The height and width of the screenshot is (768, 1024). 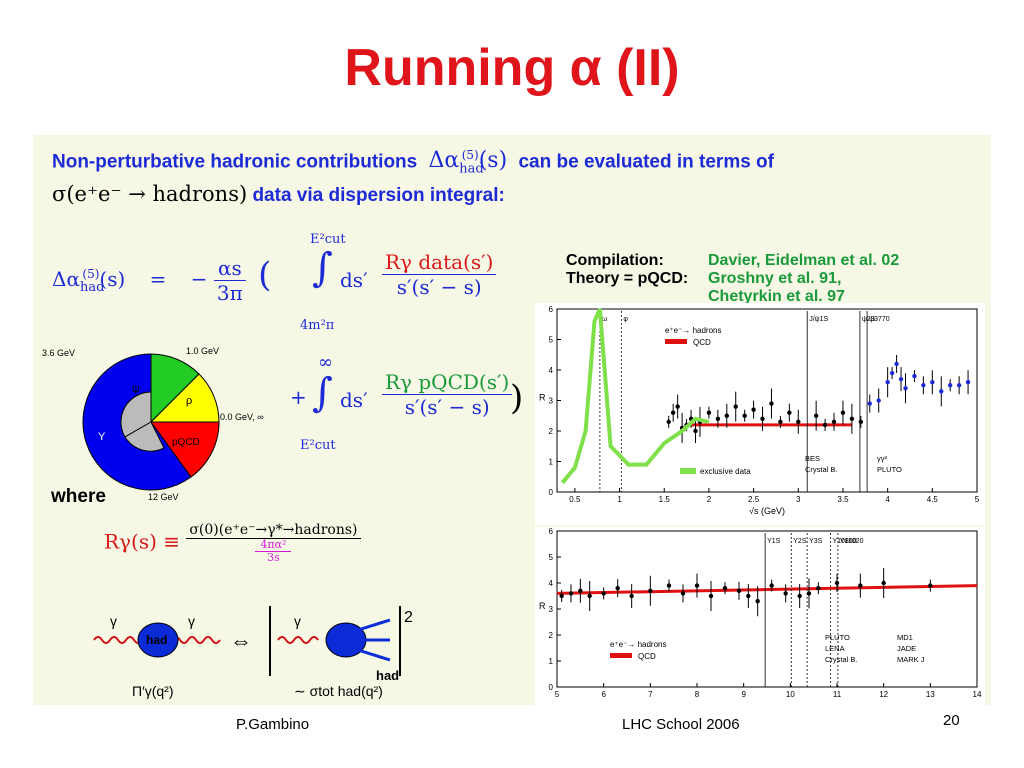 What do you see at coordinates (354, 280) in the screenshot?
I see `int1-ds: ds′` at bounding box center [354, 280].